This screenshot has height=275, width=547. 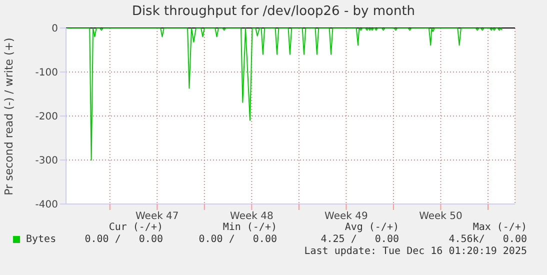 What do you see at coordinates (359, 239) in the screenshot?
I see `text: 4.25 / 0.00` at bounding box center [359, 239].